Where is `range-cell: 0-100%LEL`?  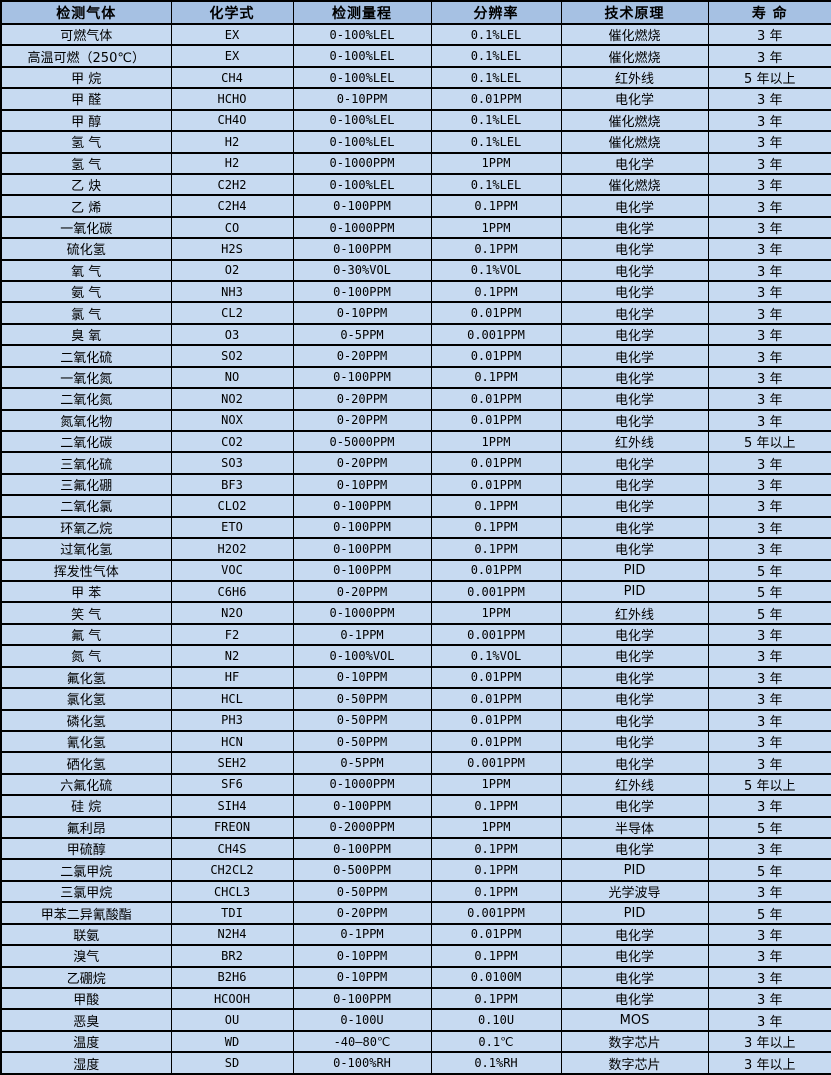
range-cell: 0-100%LEL is located at coordinates (362, 56).